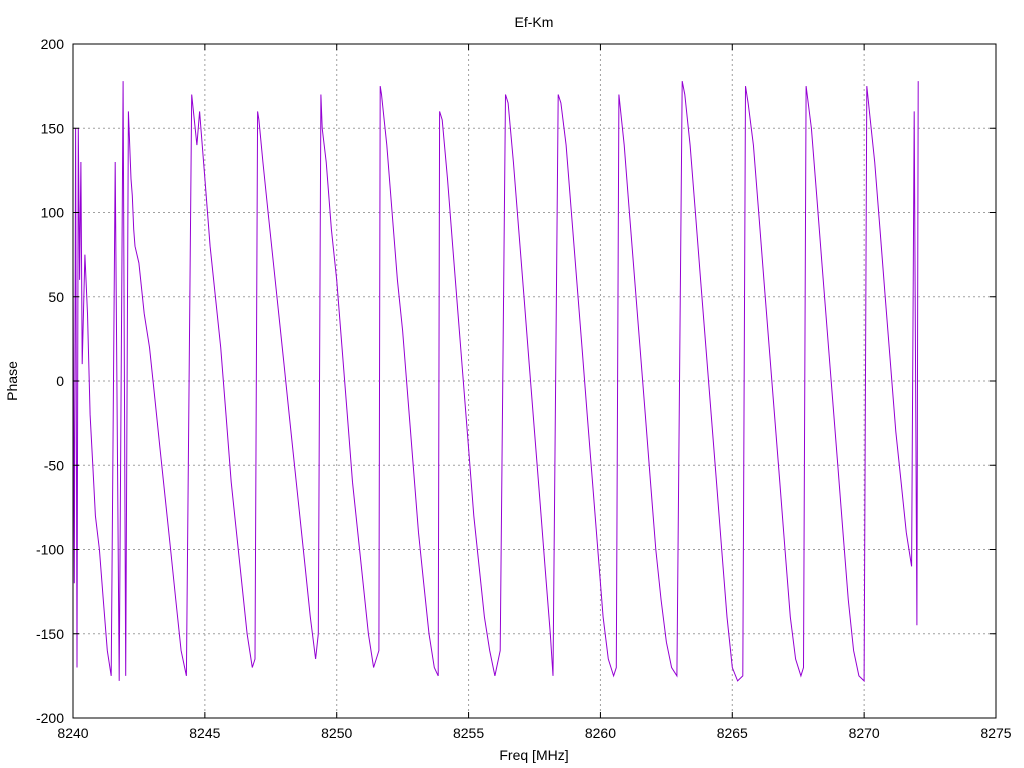 This screenshot has height=768, width=1024. Describe the element at coordinates (72, 733) in the screenshot. I see `x-tick-label: 8240` at that location.